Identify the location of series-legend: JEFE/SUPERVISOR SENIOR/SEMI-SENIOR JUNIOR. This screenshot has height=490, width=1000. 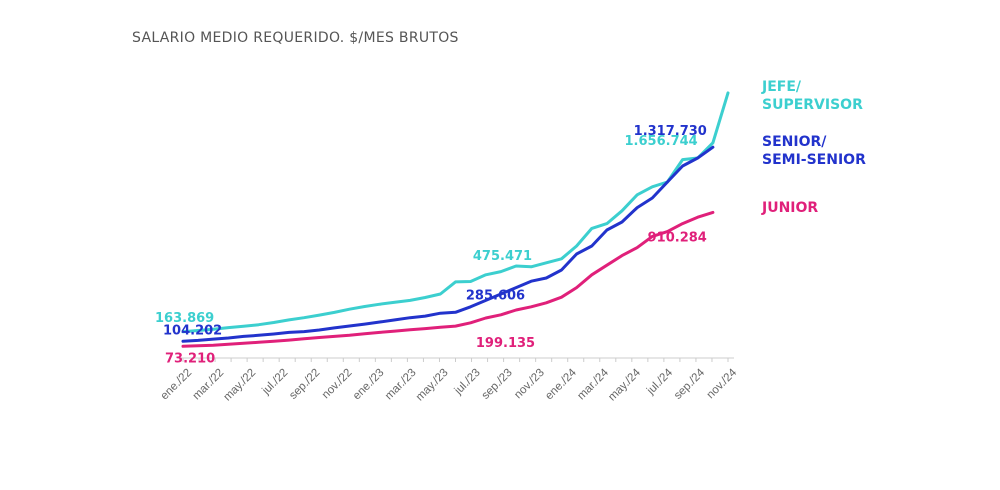
(813, 147).